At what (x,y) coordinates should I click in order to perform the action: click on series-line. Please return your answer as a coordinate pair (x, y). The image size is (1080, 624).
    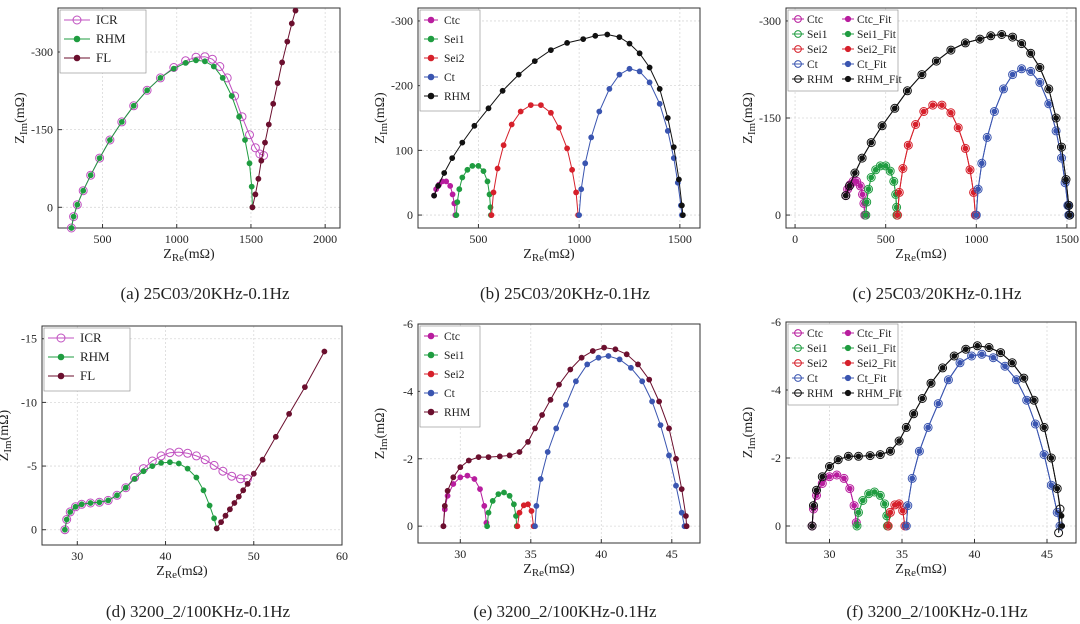
    Looking at the image, I should click on (535, 160).